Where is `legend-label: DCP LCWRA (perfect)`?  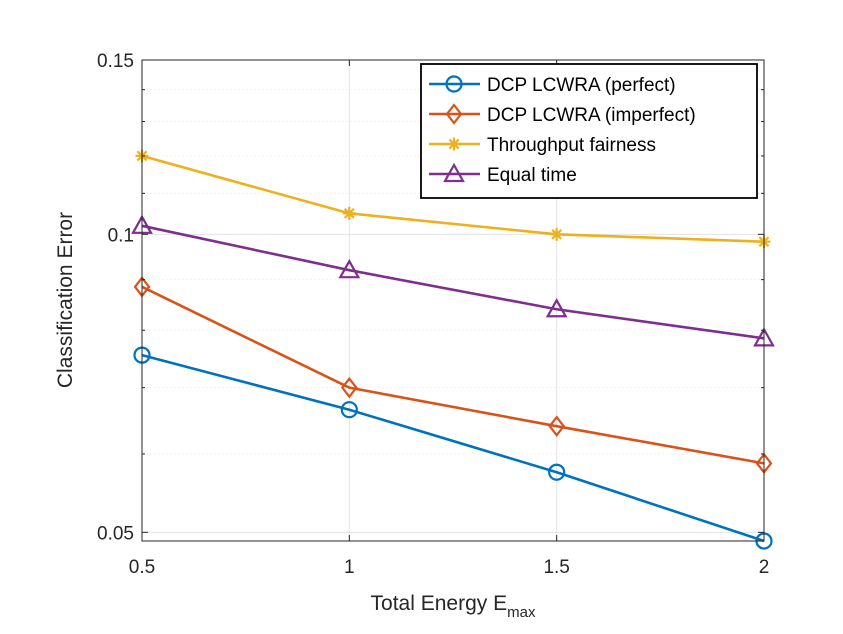
legend-label: DCP LCWRA (perfect) is located at coordinates (581, 85).